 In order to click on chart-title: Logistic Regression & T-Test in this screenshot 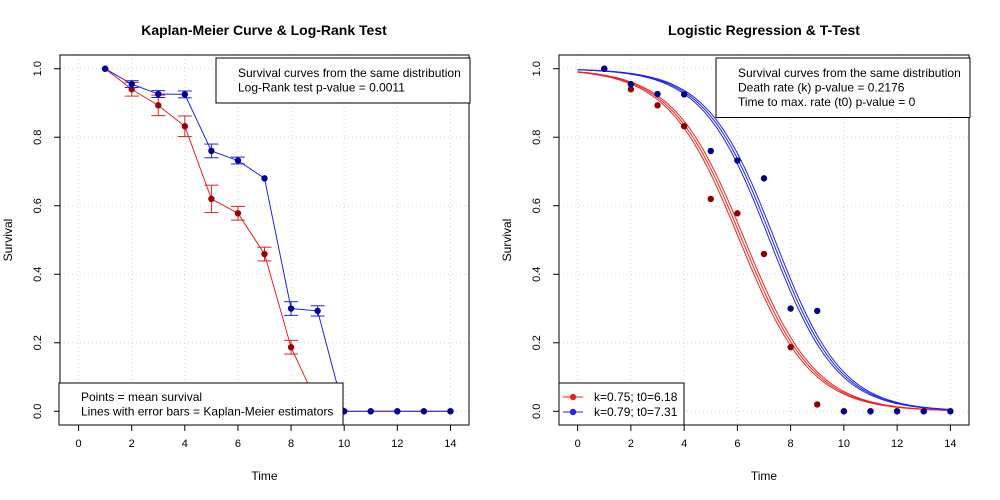, I will do `click(764, 30)`.